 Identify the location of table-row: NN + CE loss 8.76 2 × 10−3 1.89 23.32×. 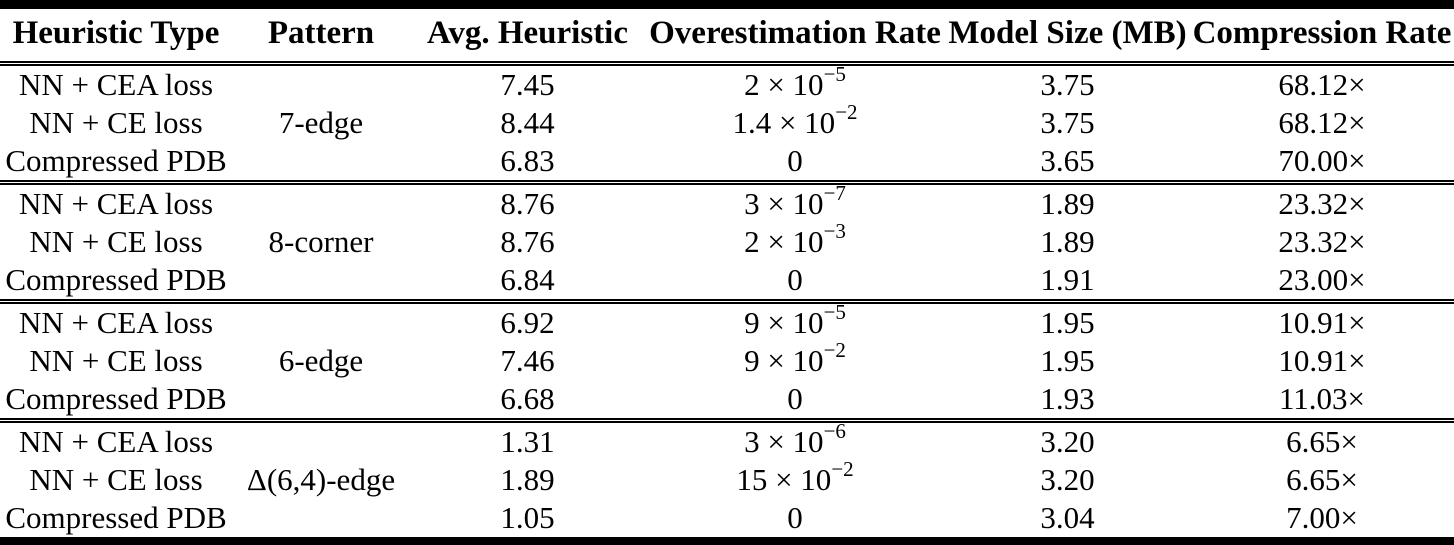
(727, 241).